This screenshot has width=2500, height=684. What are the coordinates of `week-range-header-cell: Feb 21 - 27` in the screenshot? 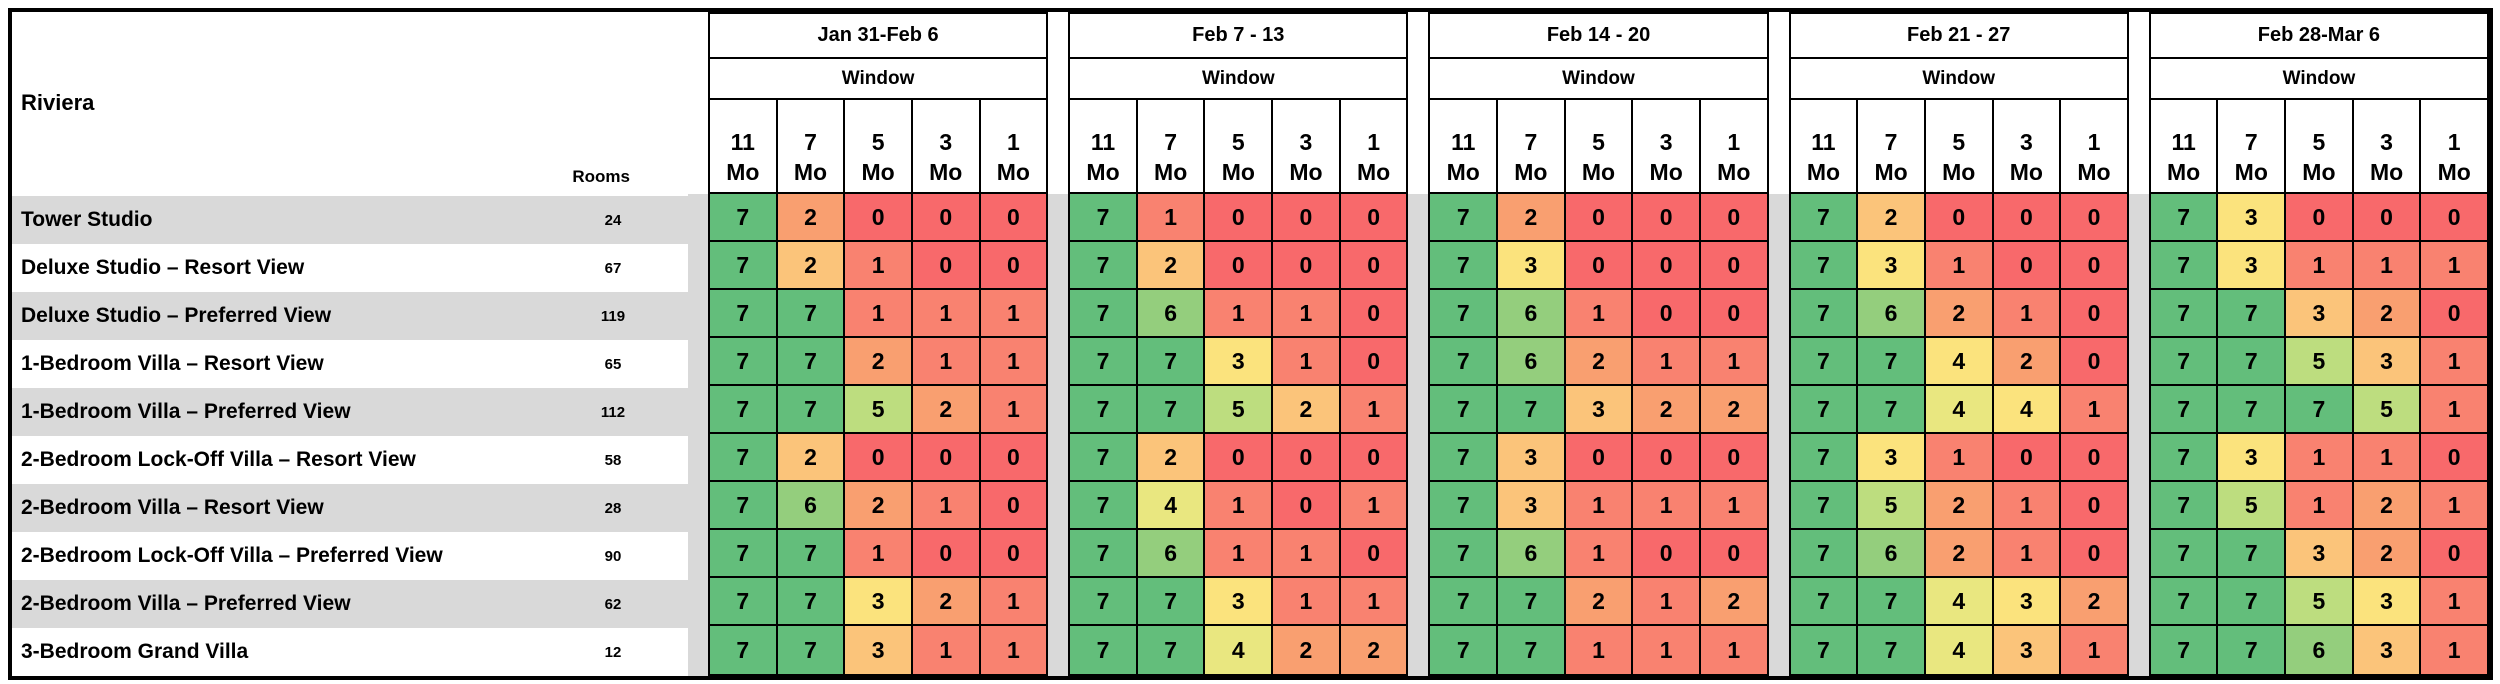 It's located at (1958, 36).